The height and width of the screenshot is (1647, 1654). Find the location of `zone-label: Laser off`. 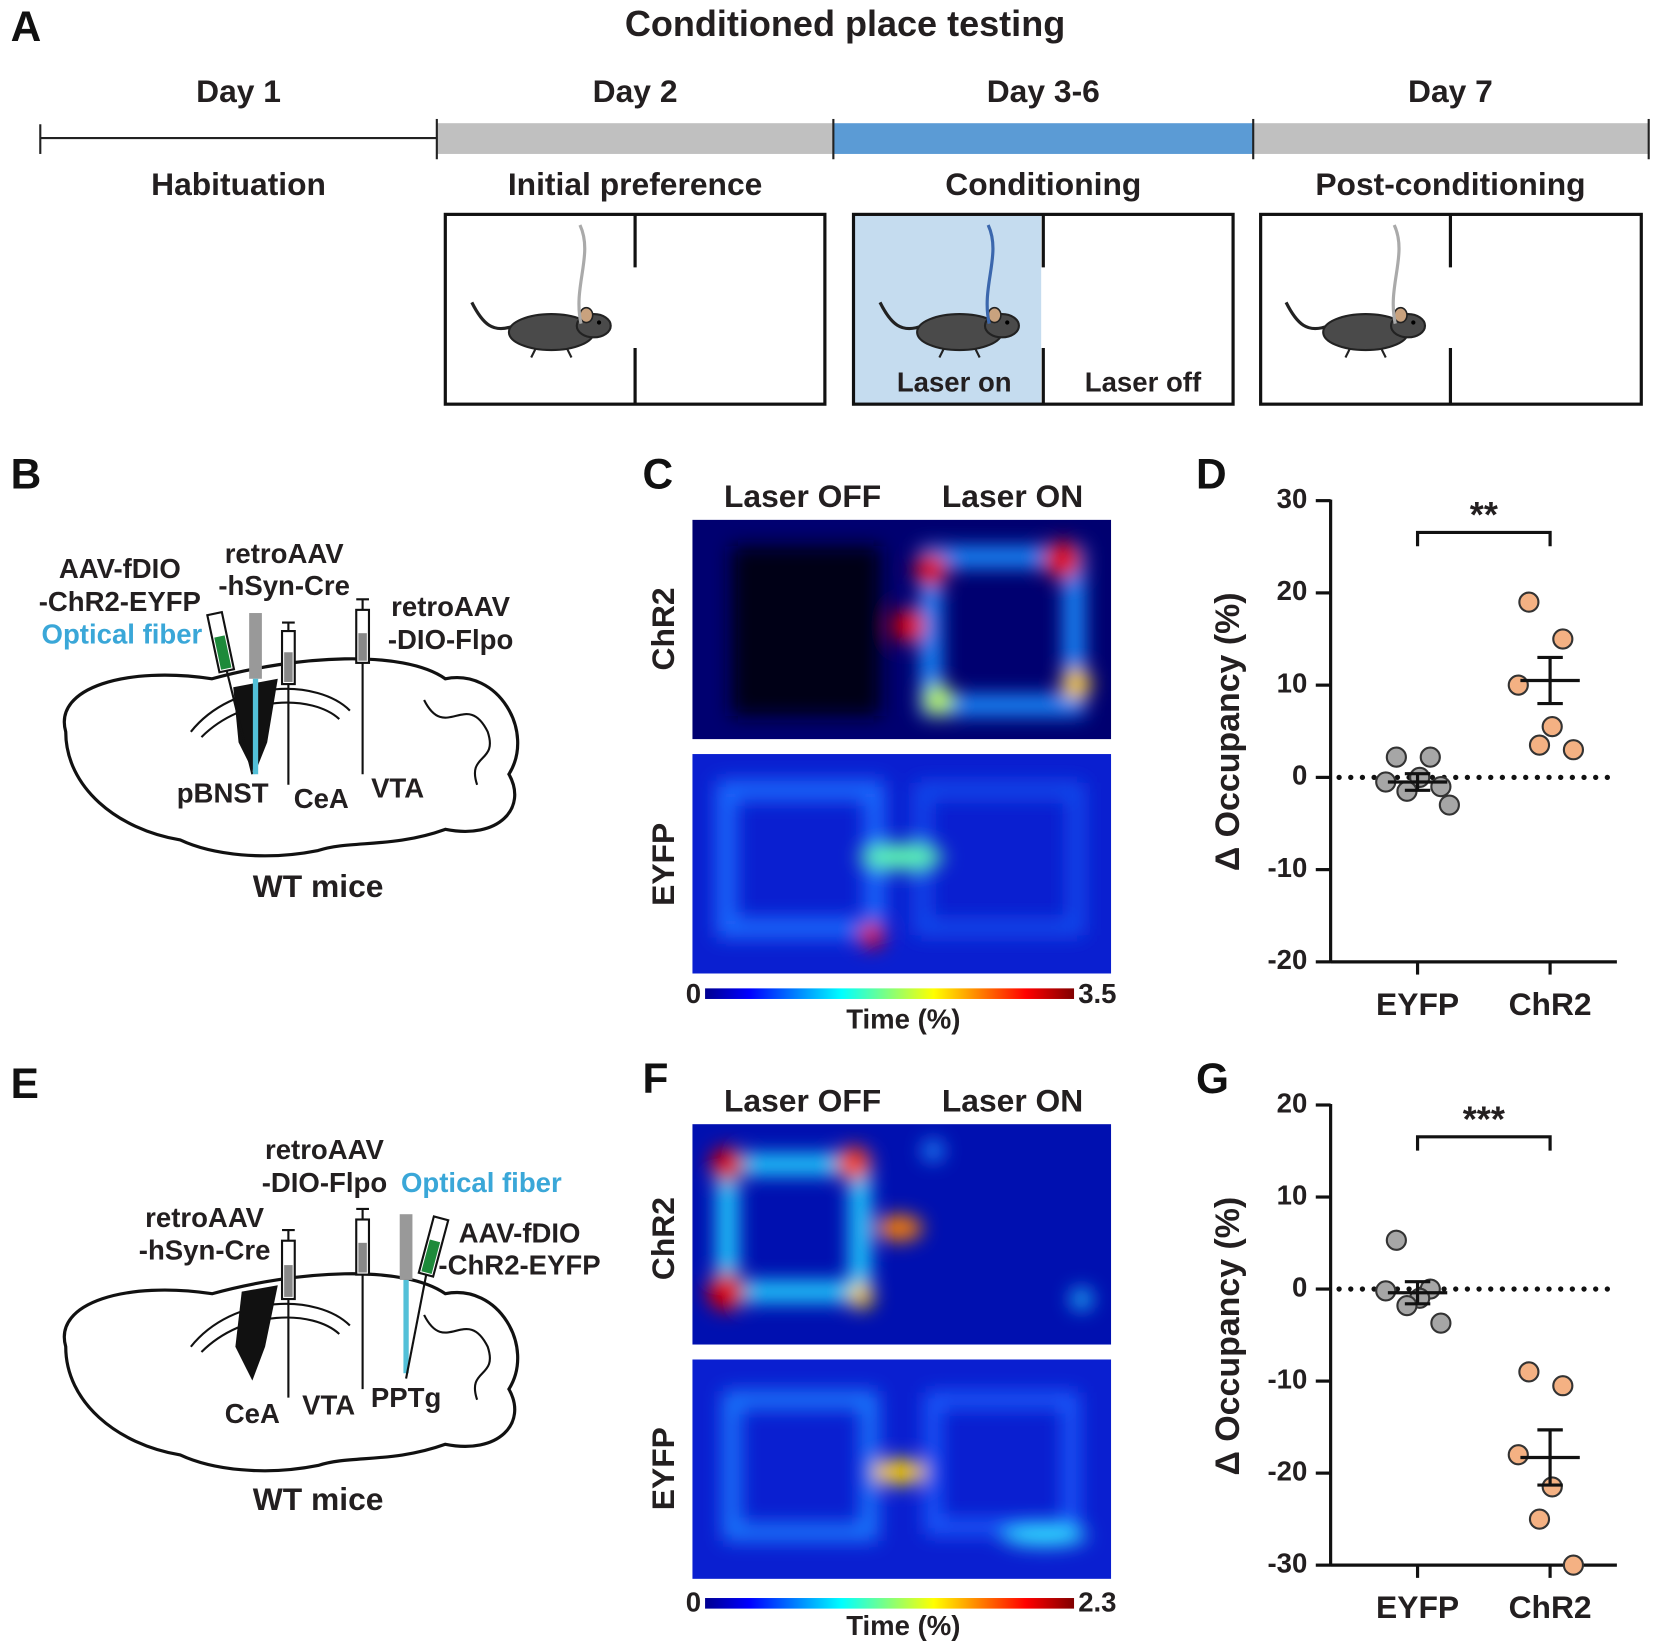

zone-label: Laser off is located at coordinates (1143, 381).